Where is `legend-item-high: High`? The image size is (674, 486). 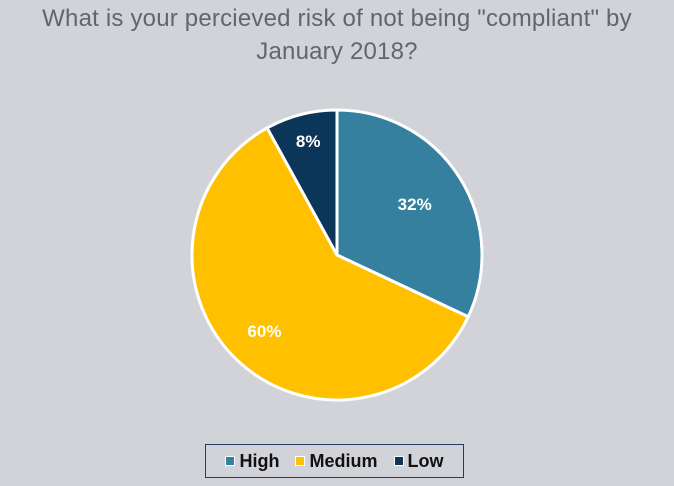
legend-item-high: High is located at coordinates (252, 461).